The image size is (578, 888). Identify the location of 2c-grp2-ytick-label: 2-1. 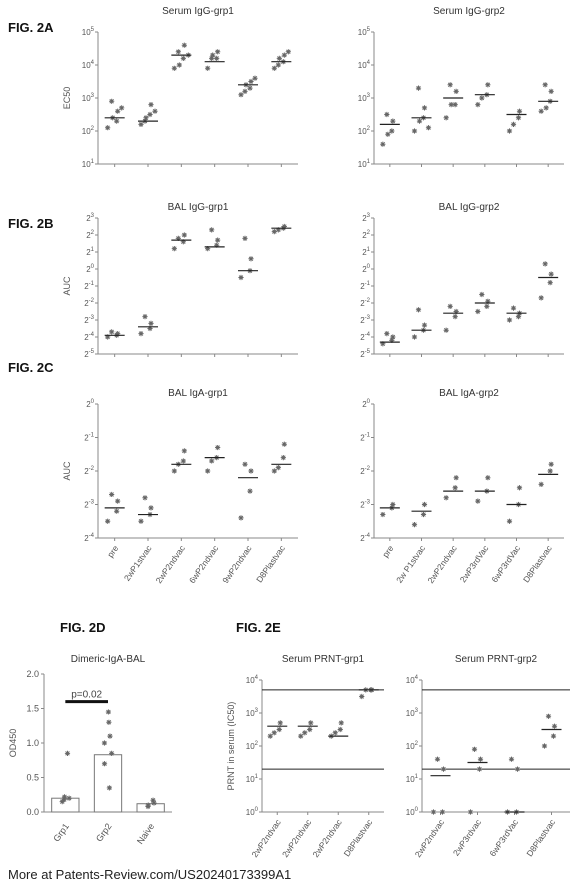
(365, 438).